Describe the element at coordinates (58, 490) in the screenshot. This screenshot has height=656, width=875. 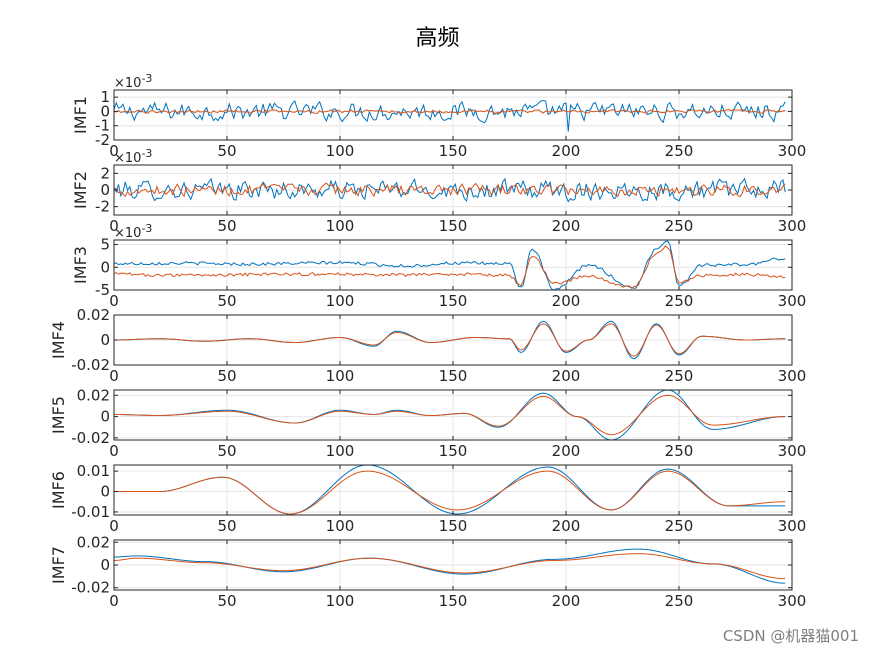
I see `y-axis-label: IMF6` at that location.